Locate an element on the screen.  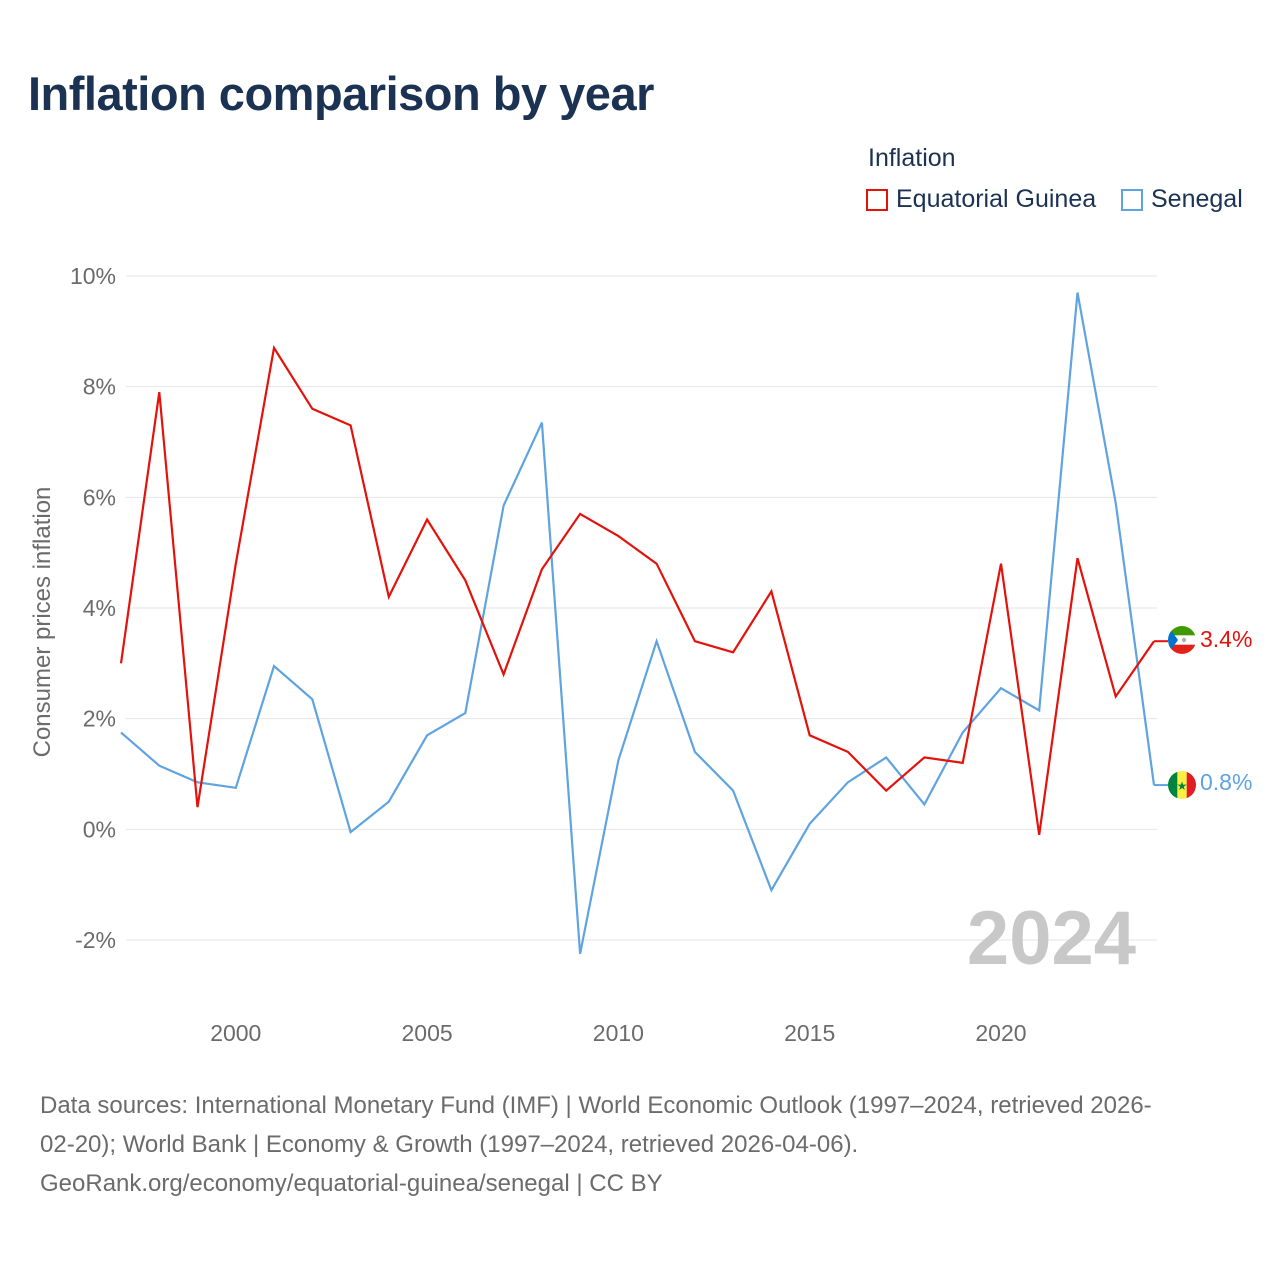
legend-item-equatorial-guinea: Equatorial Guinea is located at coordinates (981, 199).